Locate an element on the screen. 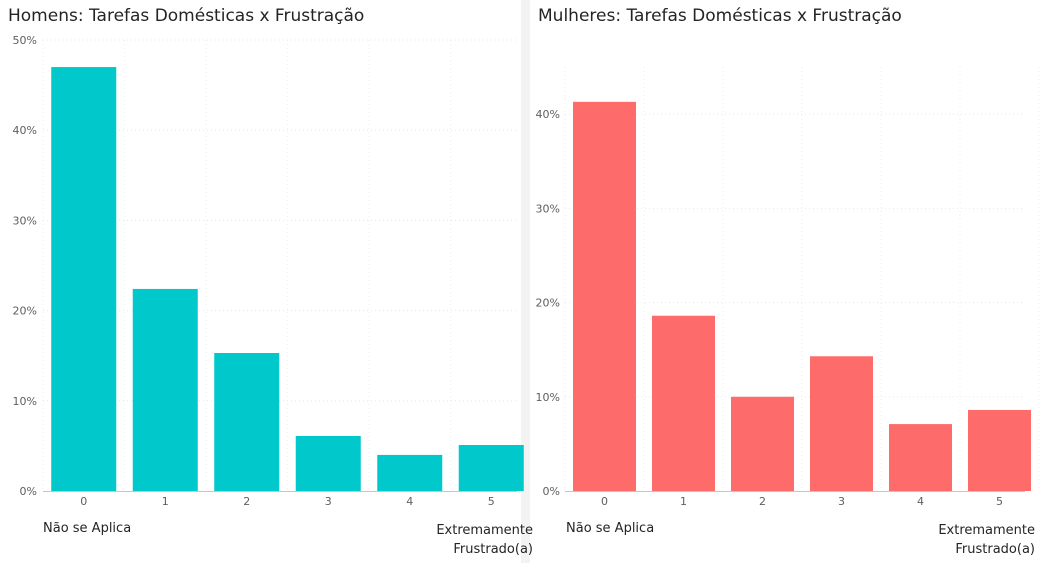 This screenshot has height=563, width=1043. chart-title: Homens: Tarefas Domésticas x Frustração is located at coordinates (186, 16).